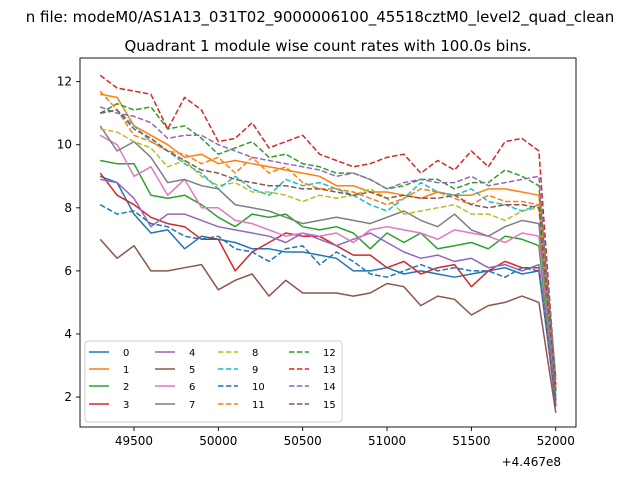 Image resolution: width=640 pixels, height=480 pixels. Describe the element at coordinates (329, 405) in the screenshot. I see `legend-label-15: 15` at that location.